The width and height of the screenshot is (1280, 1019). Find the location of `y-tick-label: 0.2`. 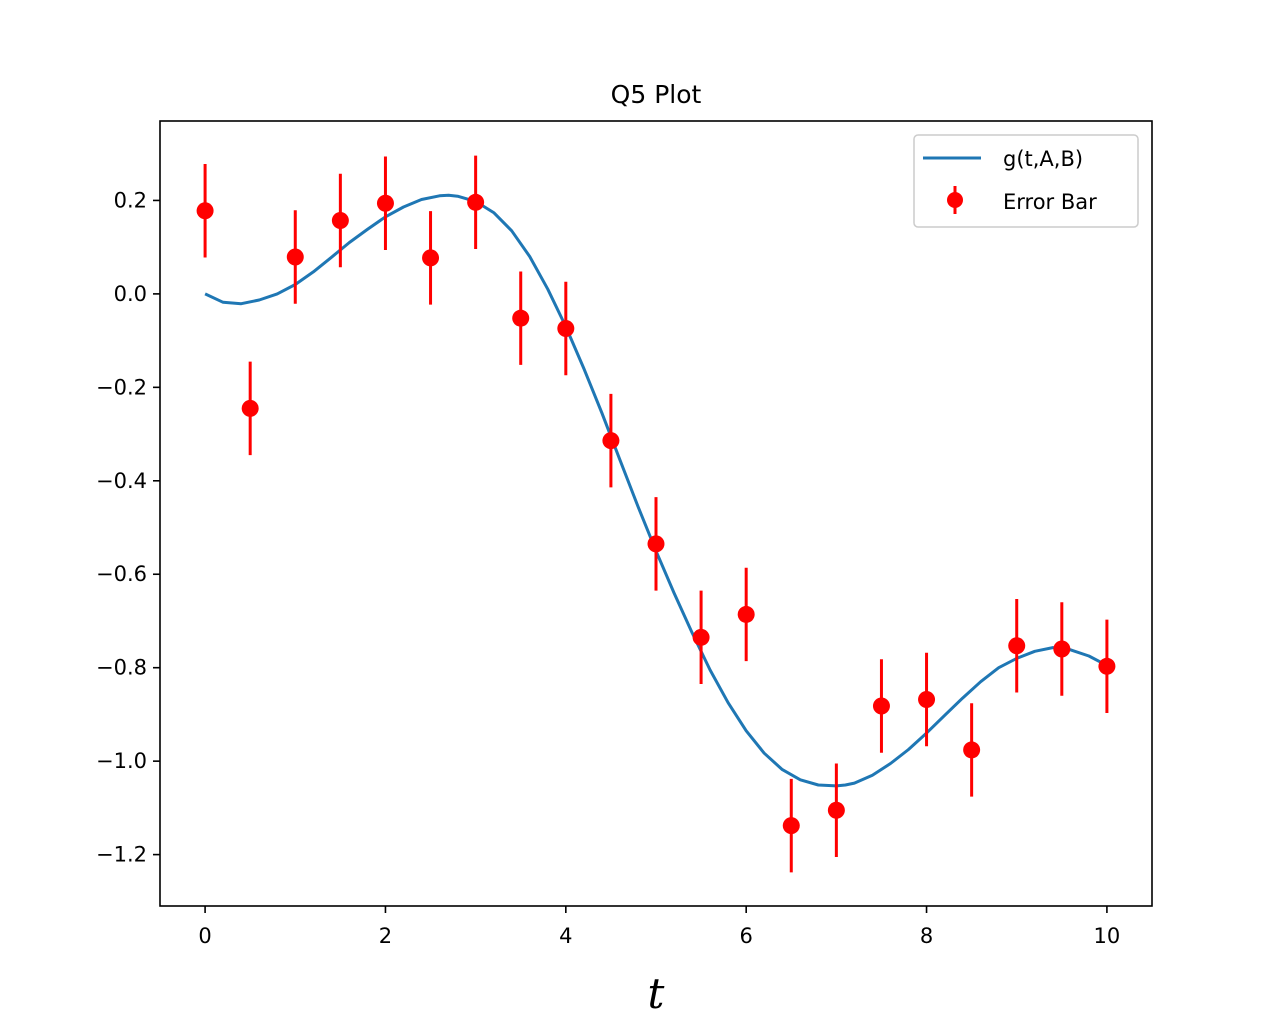

y-tick-label: 0.2 is located at coordinates (130, 200).